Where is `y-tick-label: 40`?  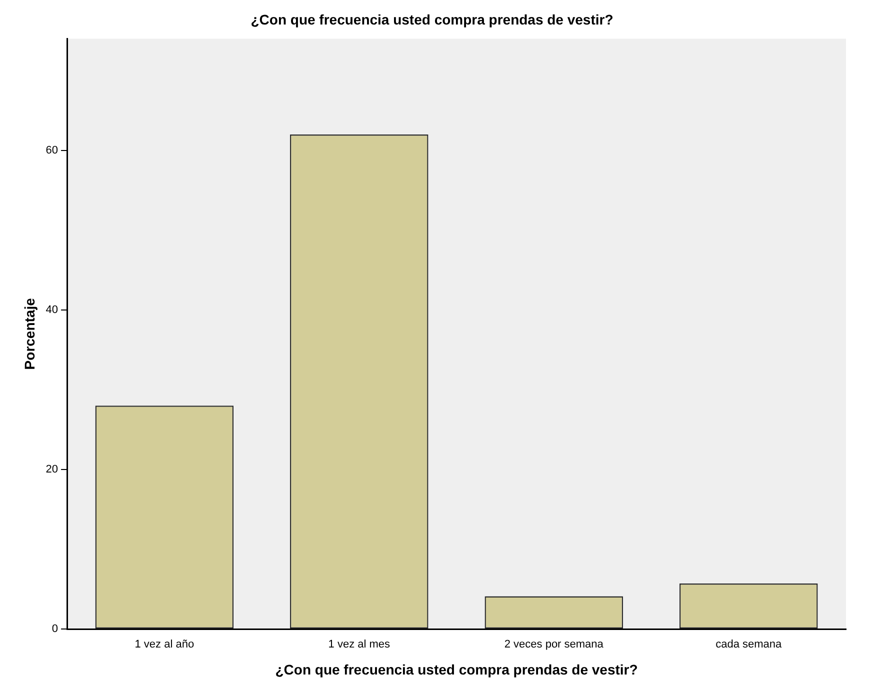 y-tick-label: 40 is located at coordinates (52, 310).